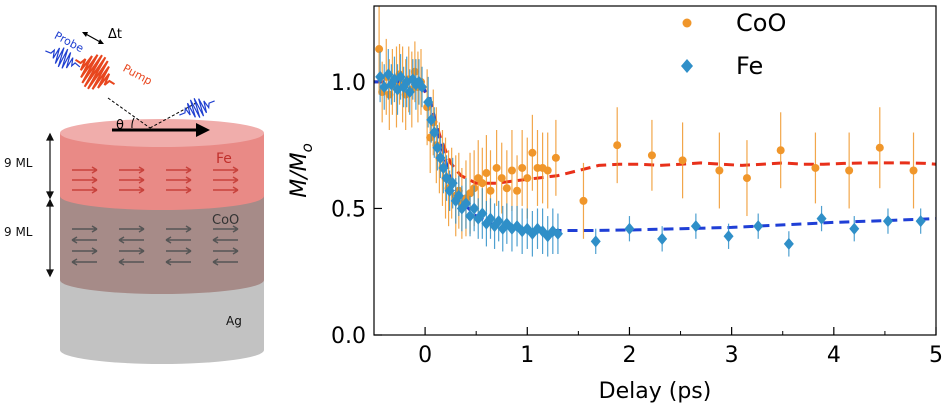 The height and width of the screenshot is (410, 943). Describe the element at coordinates (655, 391) in the screenshot. I see `x-axis-label: Delay (ps)` at that location.